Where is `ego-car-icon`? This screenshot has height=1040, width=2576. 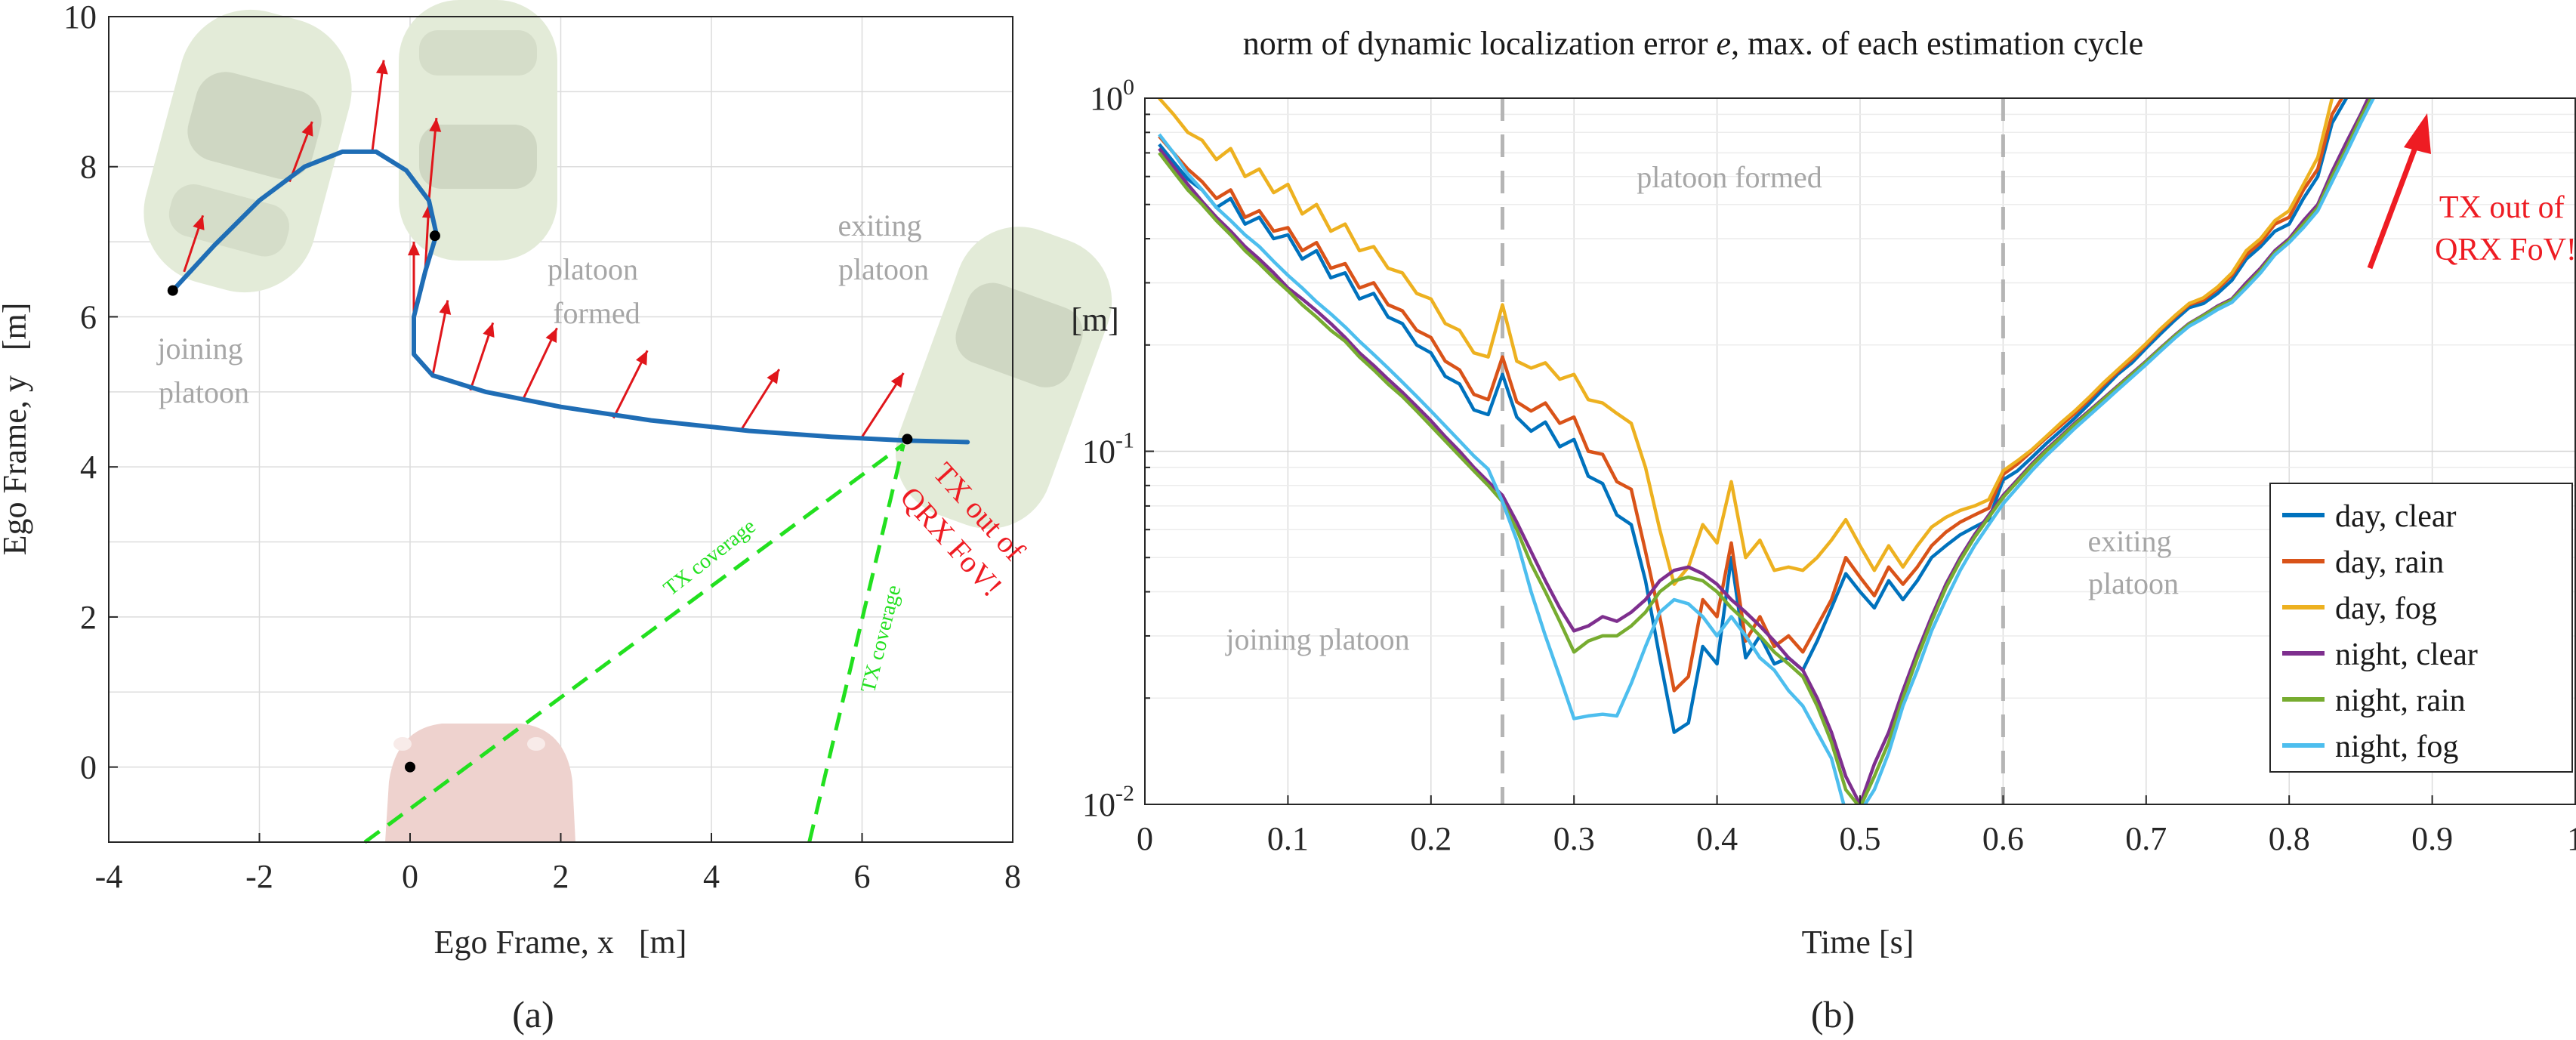
ego-car-icon is located at coordinates (480, 783).